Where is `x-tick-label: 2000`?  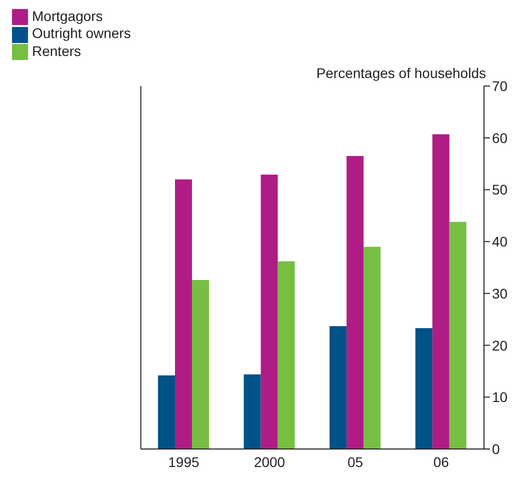 x-tick-label: 2000 is located at coordinates (270, 462).